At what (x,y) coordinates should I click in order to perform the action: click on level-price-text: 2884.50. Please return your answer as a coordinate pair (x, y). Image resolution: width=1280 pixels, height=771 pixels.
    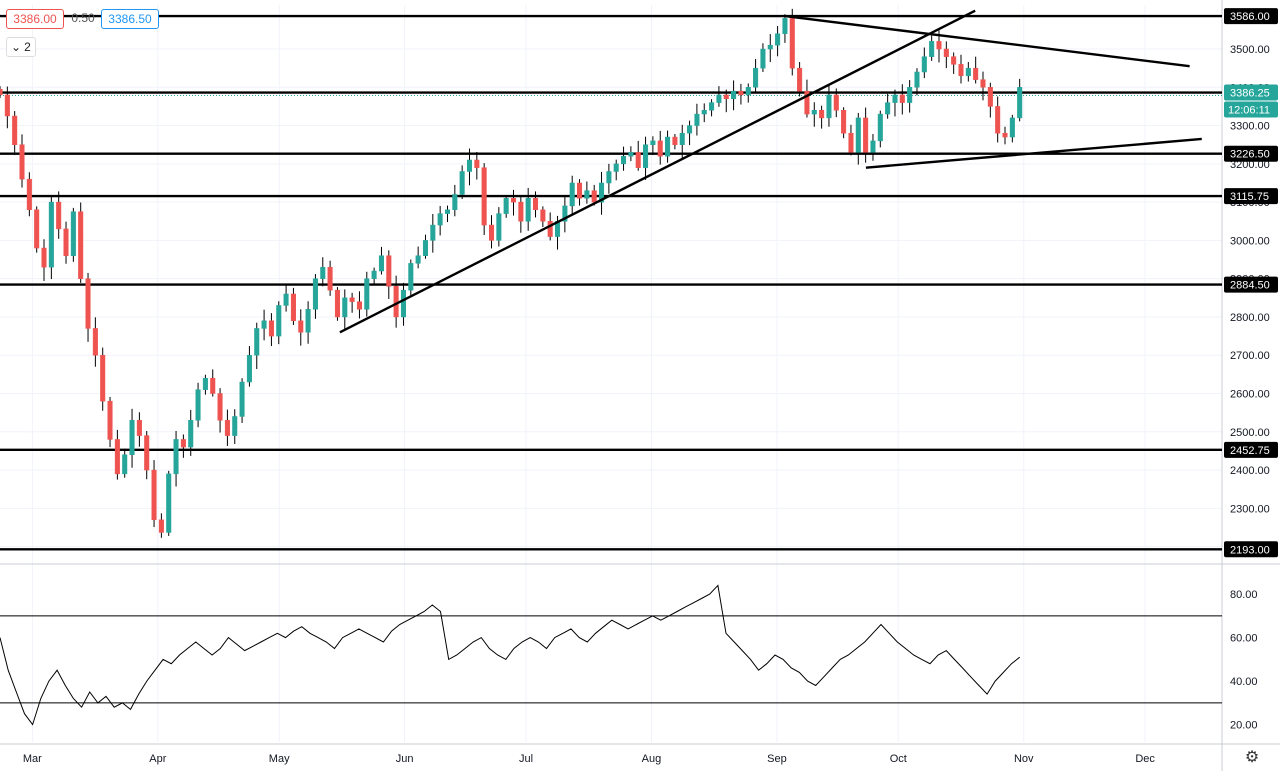
    Looking at the image, I should click on (1250, 286).